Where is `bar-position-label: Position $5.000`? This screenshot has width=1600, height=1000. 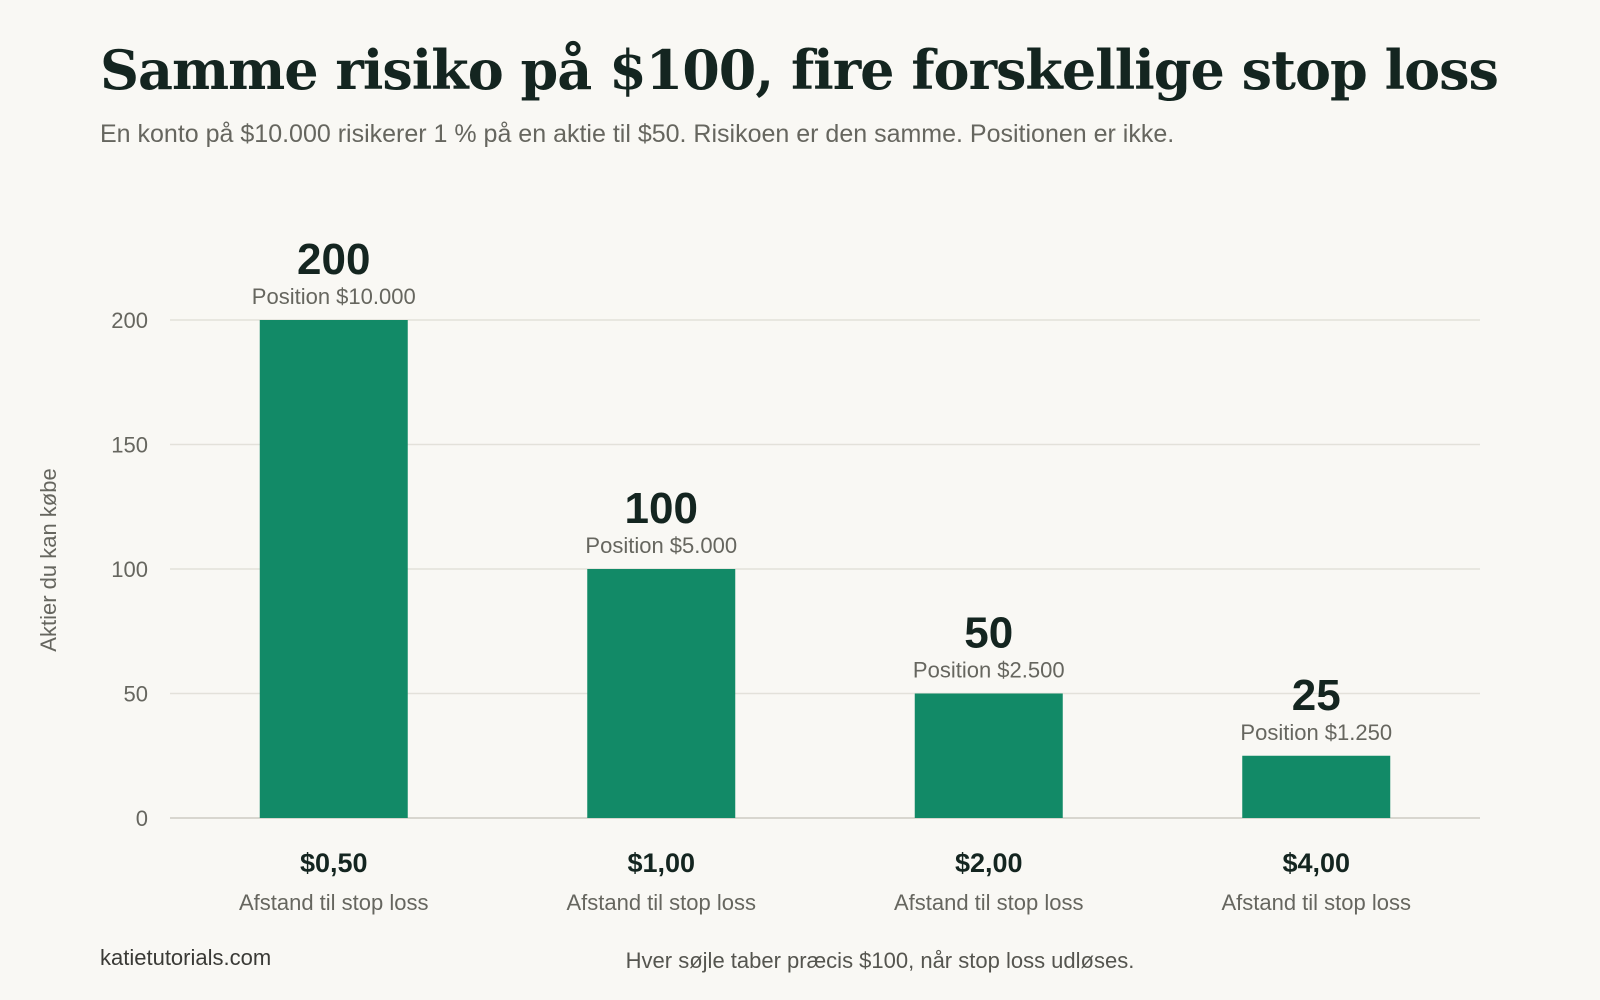 bar-position-label: Position $5.000 is located at coordinates (661, 545).